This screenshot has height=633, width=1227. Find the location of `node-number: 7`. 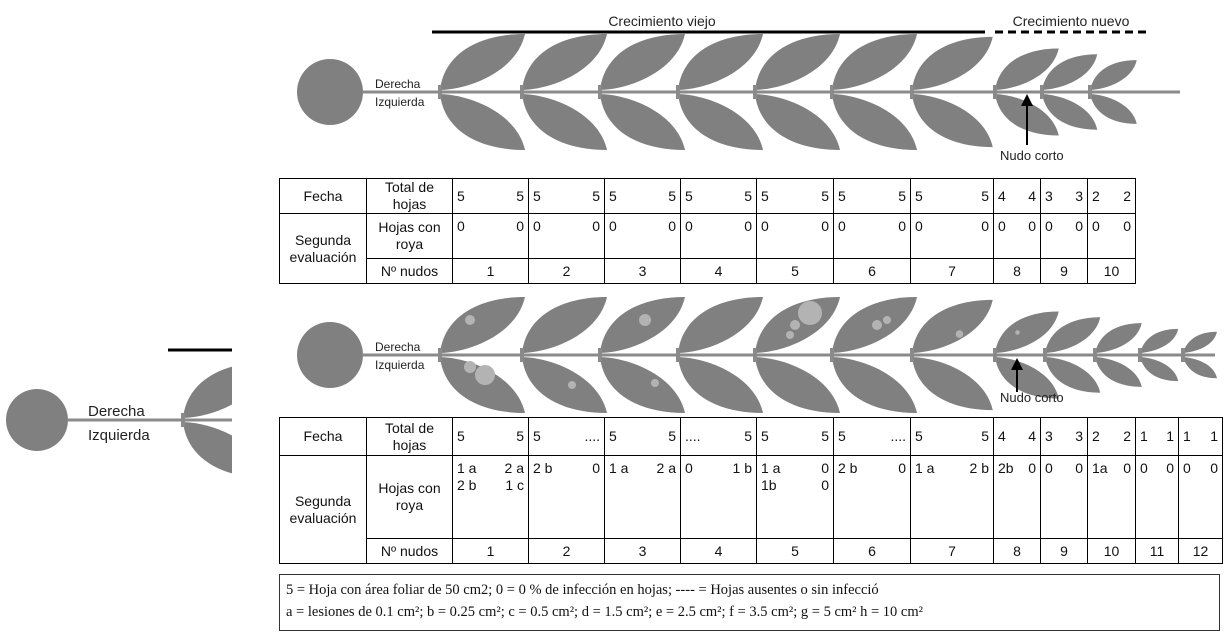

node-number: 7 is located at coordinates (952, 271).